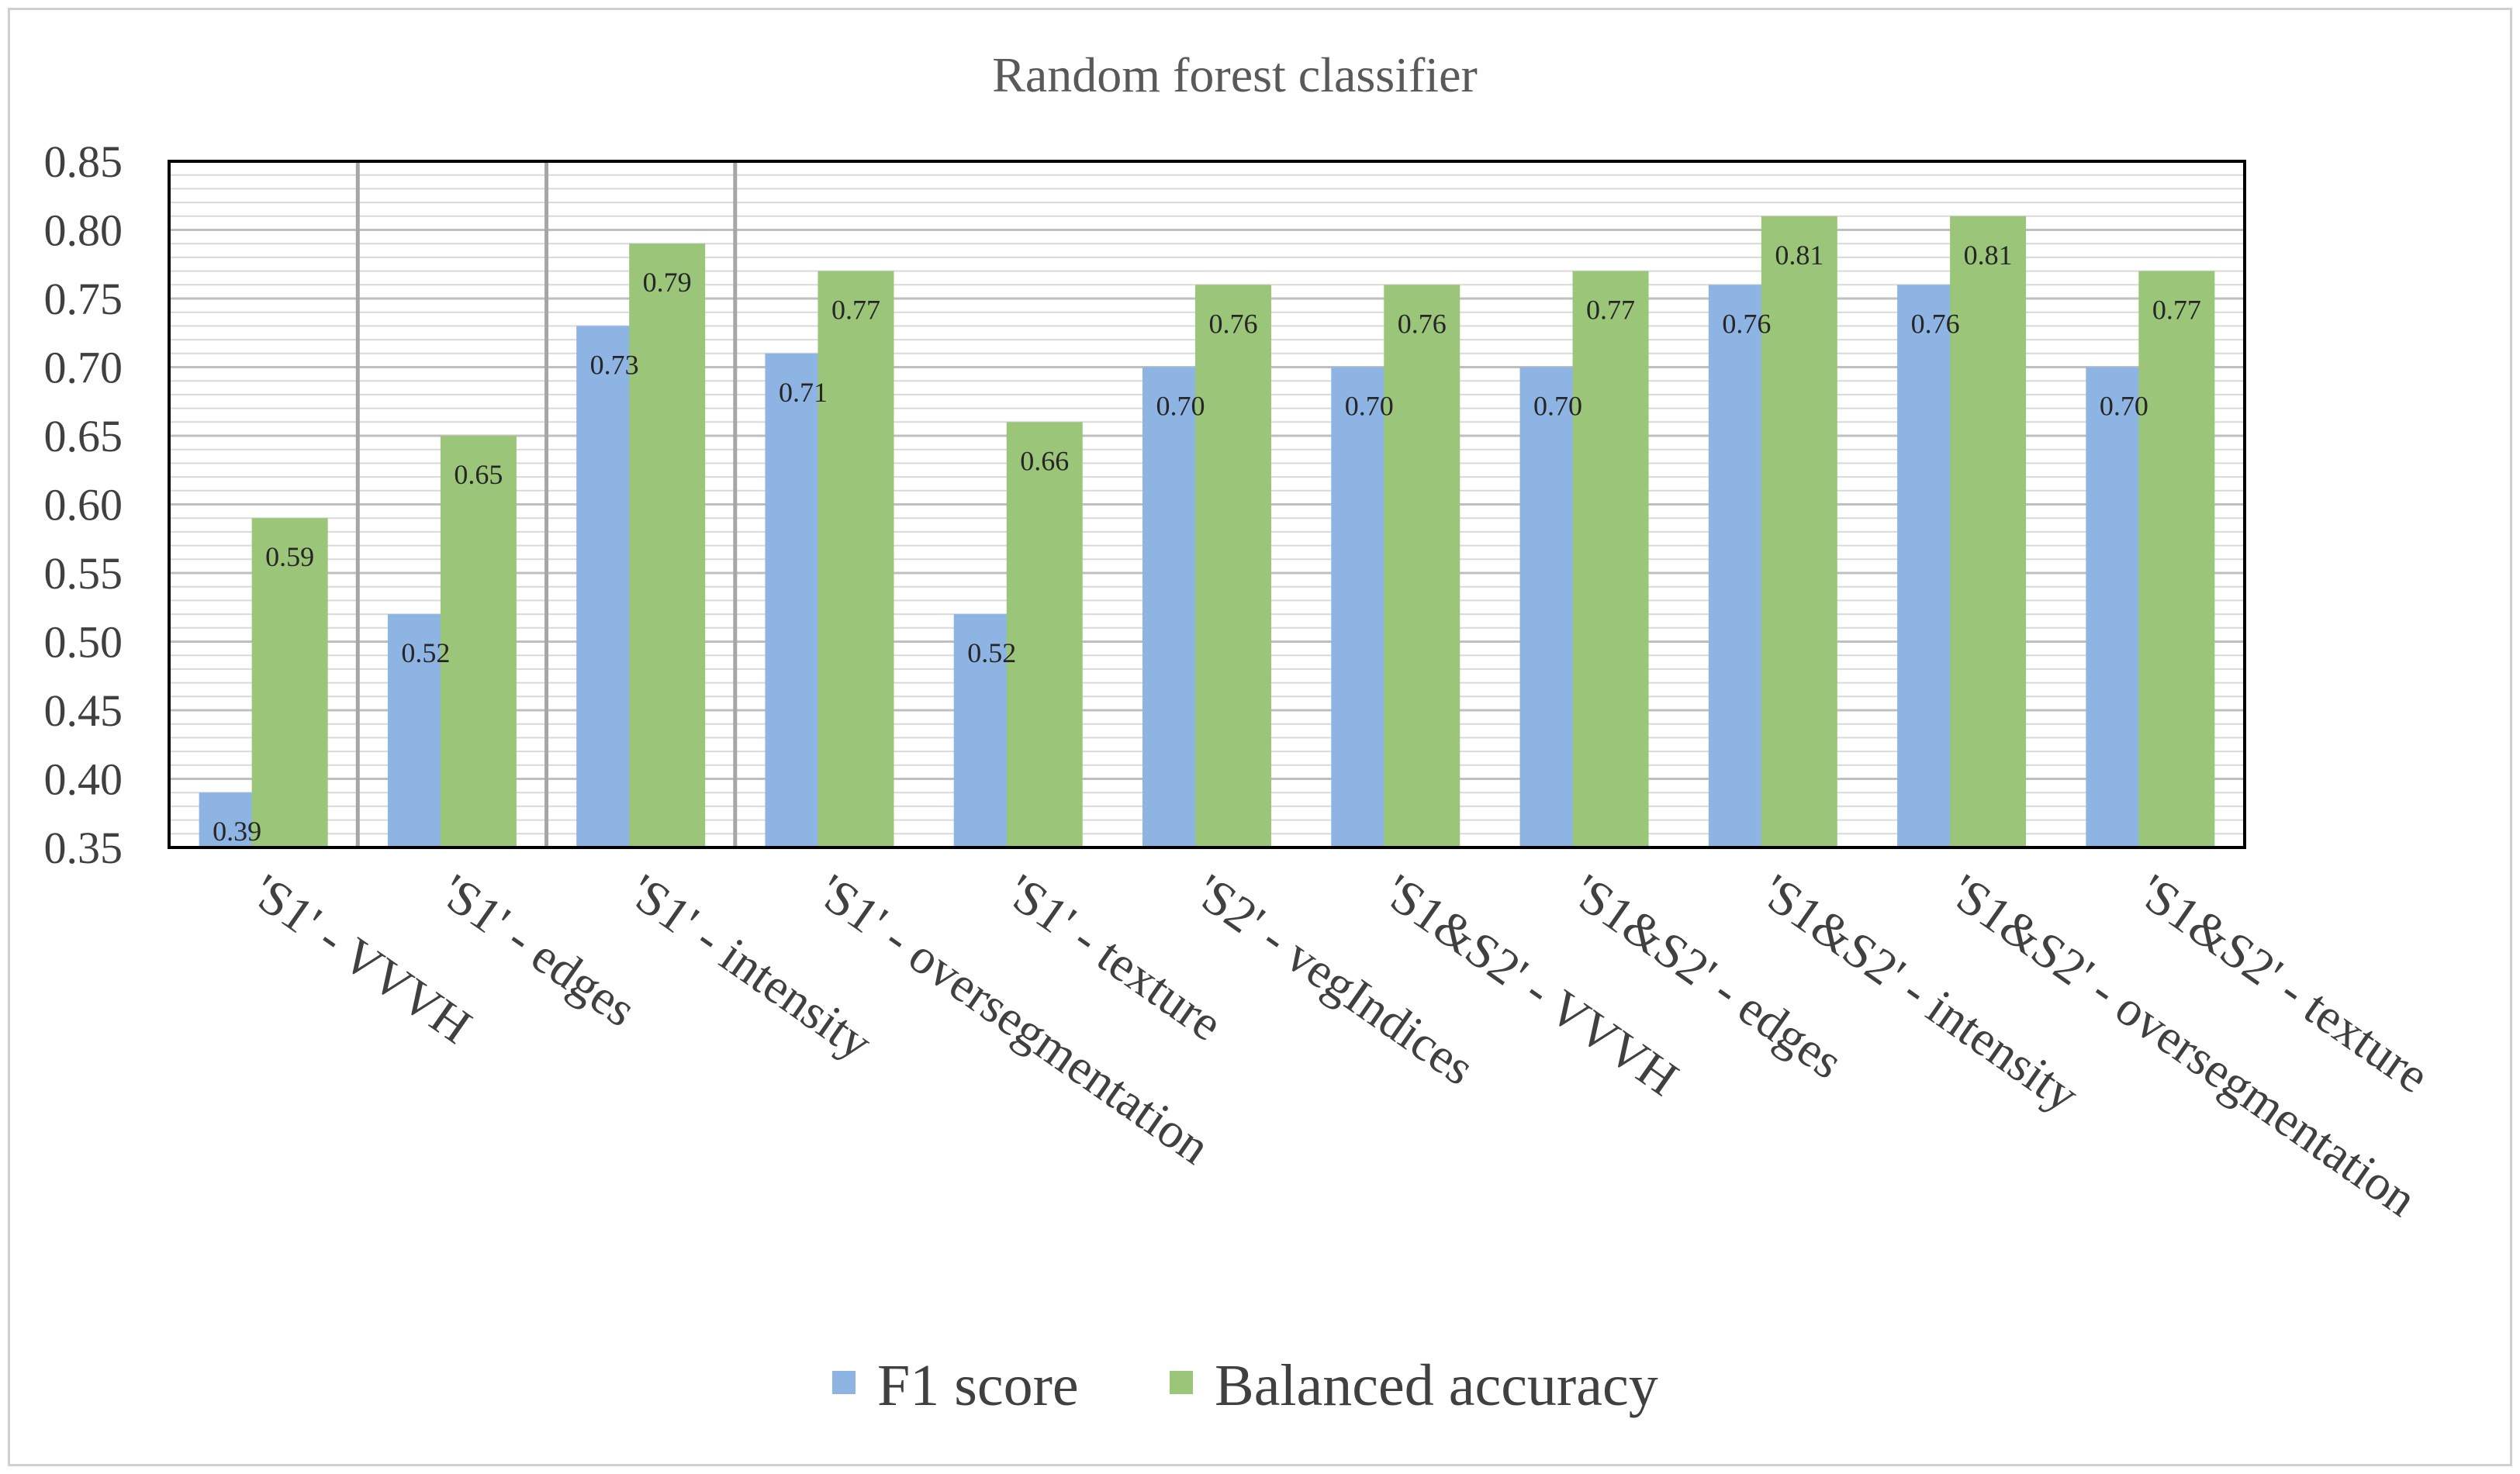  I want to click on y-tick-label: 0.70, so click(84, 368).